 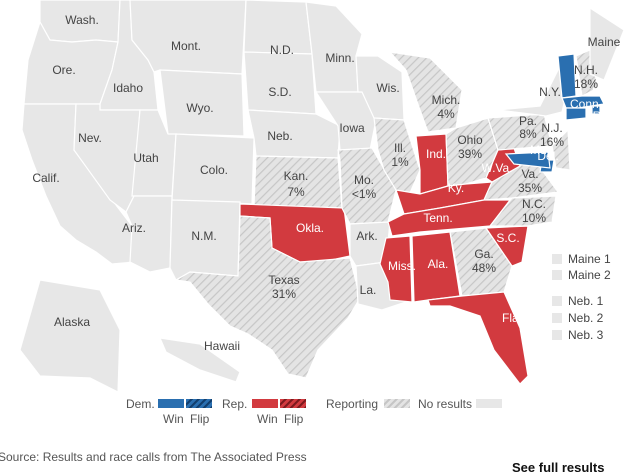 I want to click on state-wy, so click(x=202, y=103).